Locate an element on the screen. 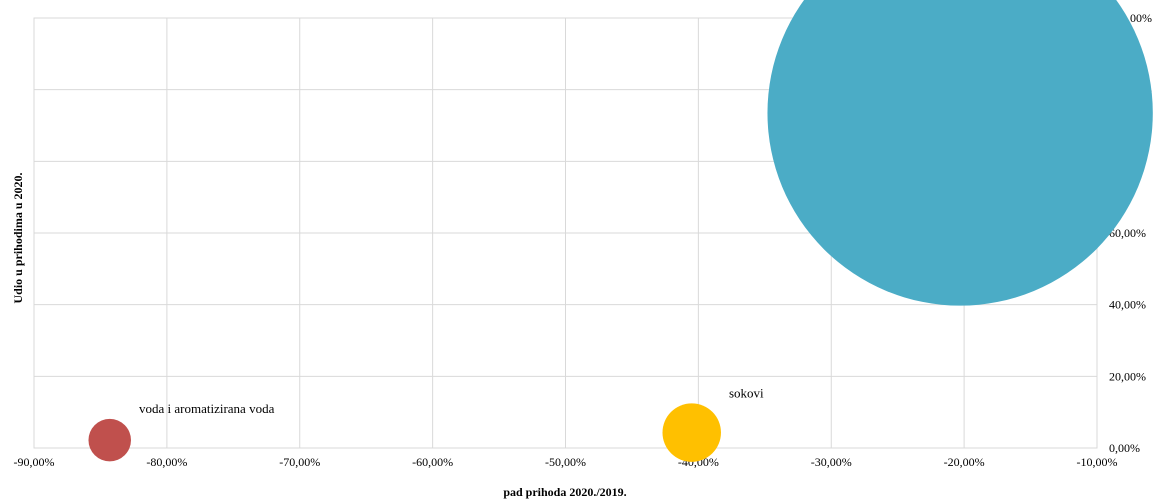 The image size is (1170, 503). y-tick-label: 20,00% is located at coordinates (1127, 376).